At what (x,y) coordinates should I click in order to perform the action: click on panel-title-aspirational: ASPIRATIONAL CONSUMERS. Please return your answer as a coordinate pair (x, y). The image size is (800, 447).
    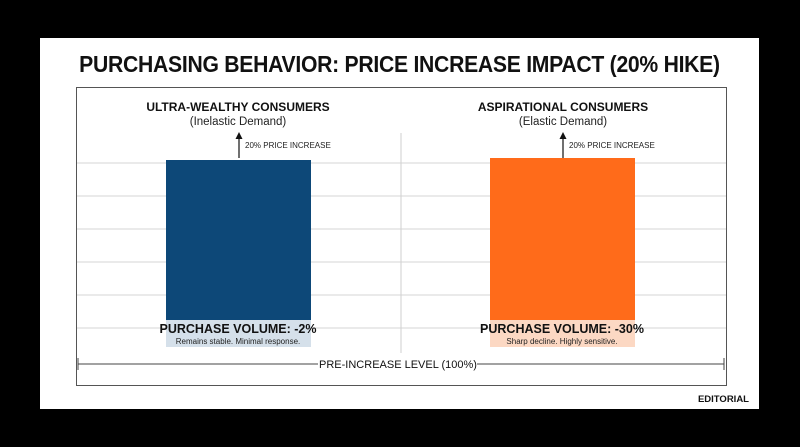
    Looking at the image, I should click on (563, 107).